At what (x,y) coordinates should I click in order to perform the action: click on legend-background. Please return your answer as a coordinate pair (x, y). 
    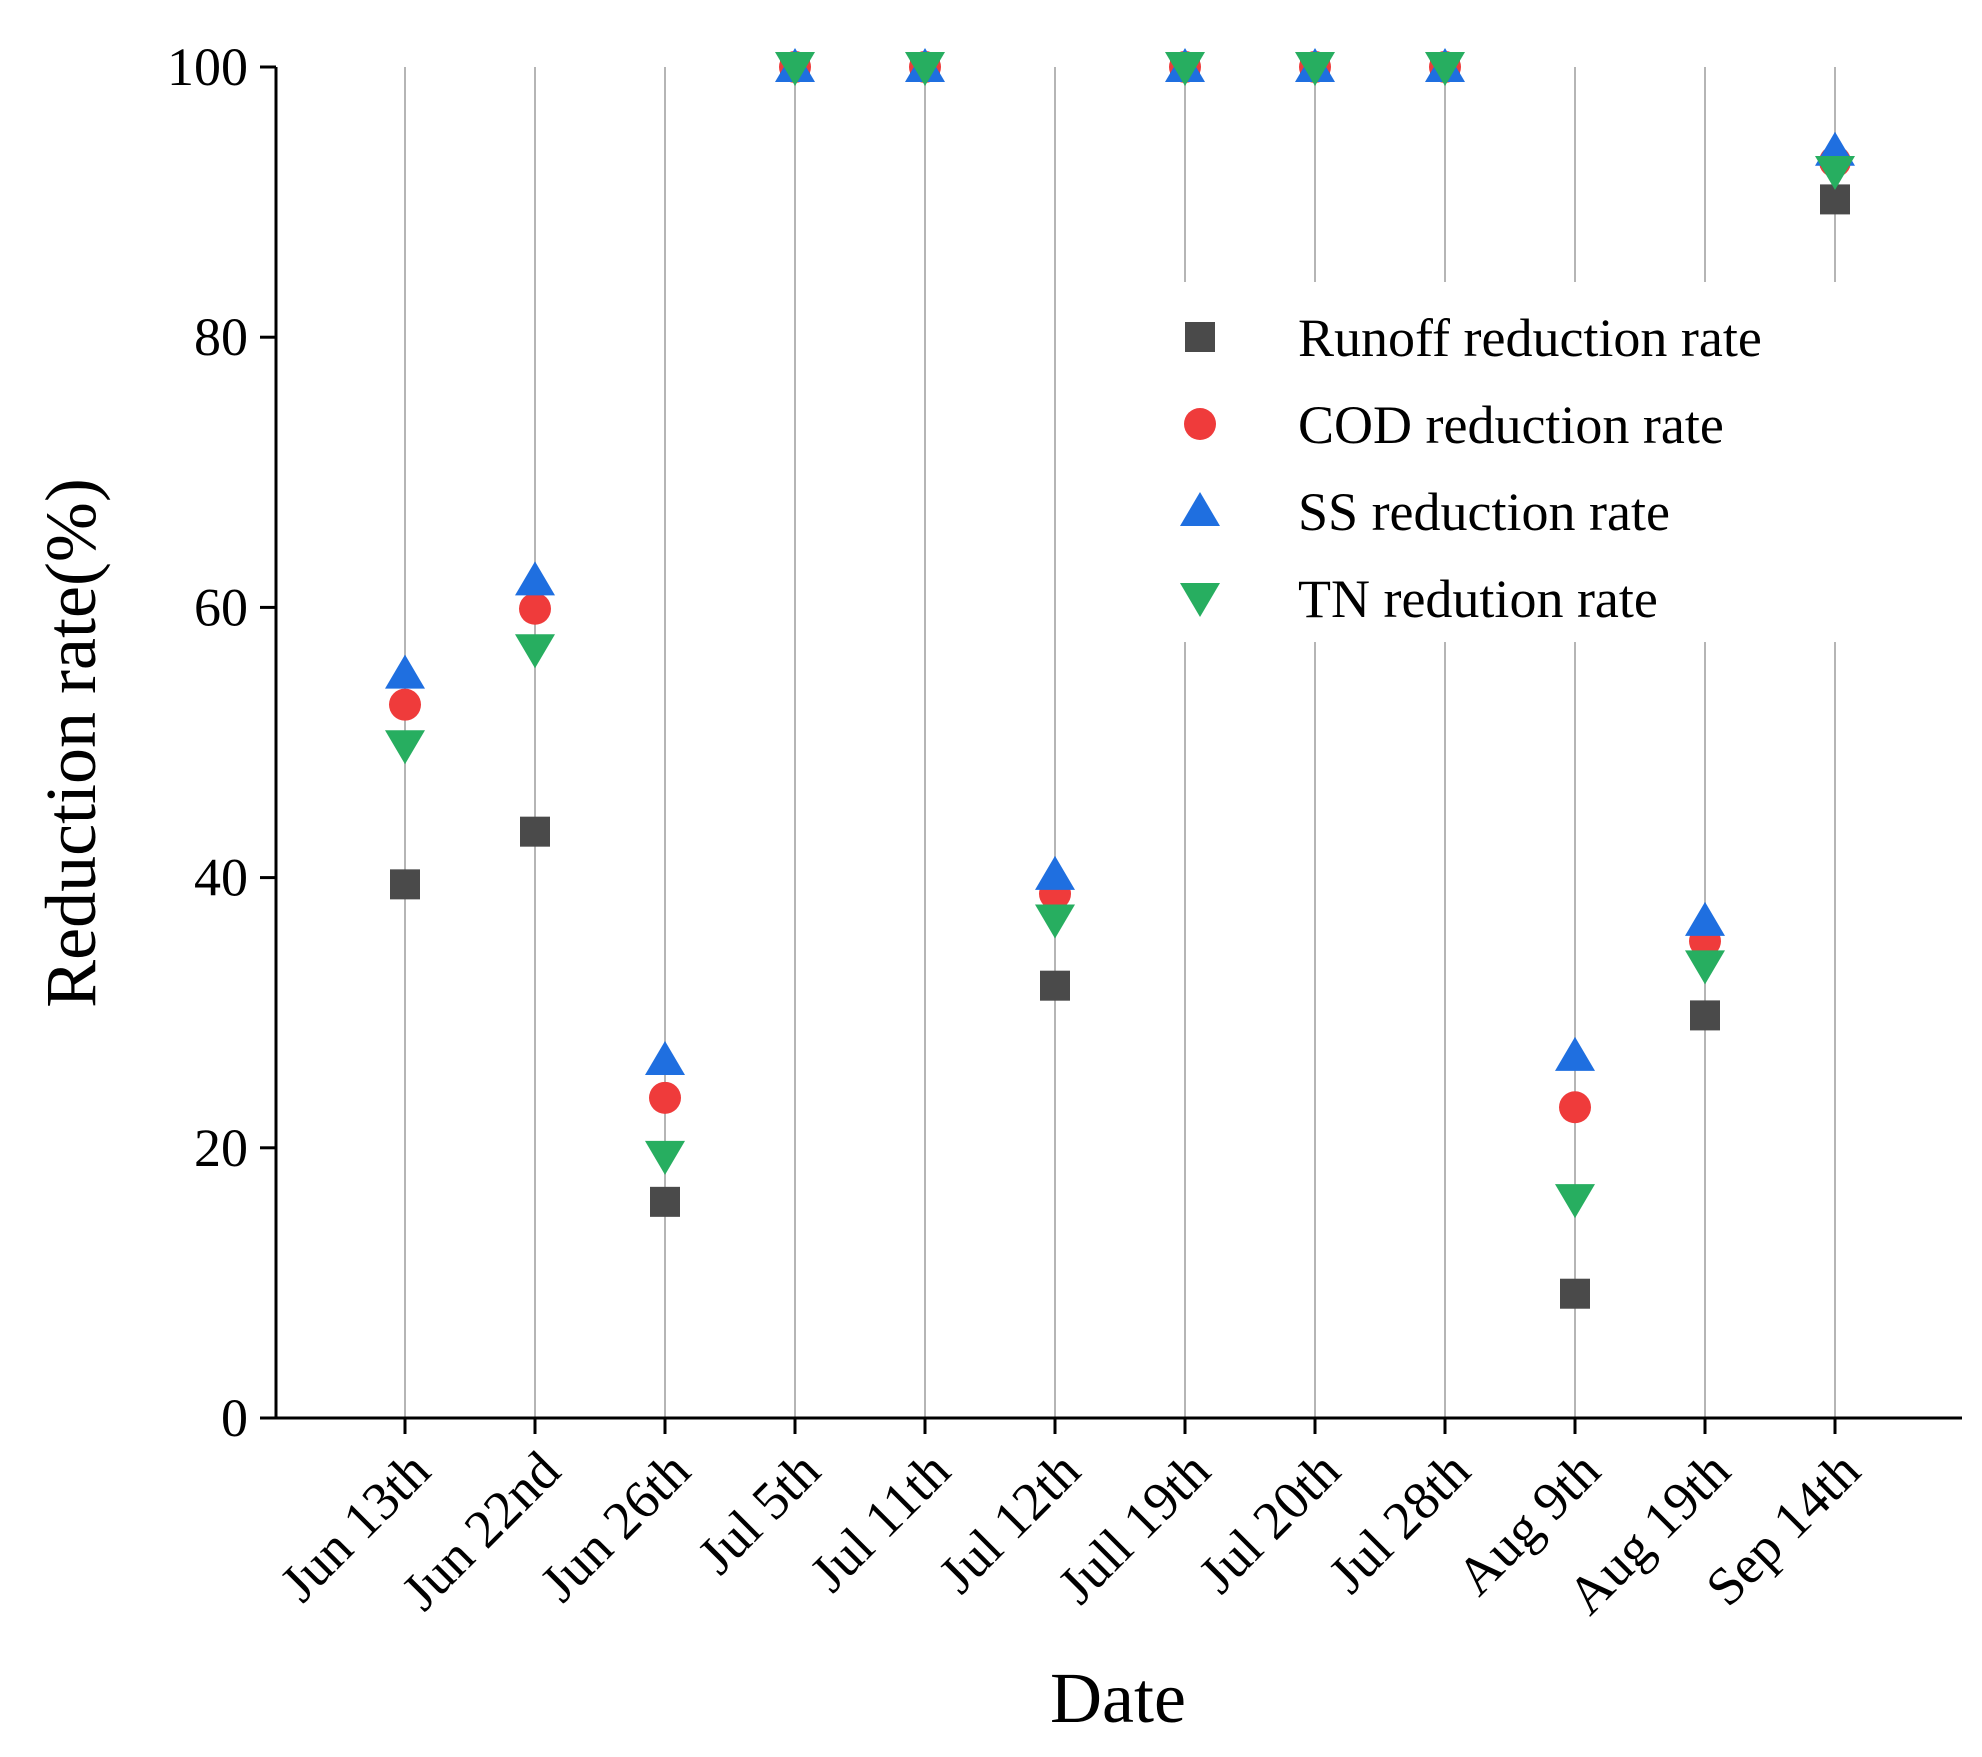
    Looking at the image, I should click on (1560, 462).